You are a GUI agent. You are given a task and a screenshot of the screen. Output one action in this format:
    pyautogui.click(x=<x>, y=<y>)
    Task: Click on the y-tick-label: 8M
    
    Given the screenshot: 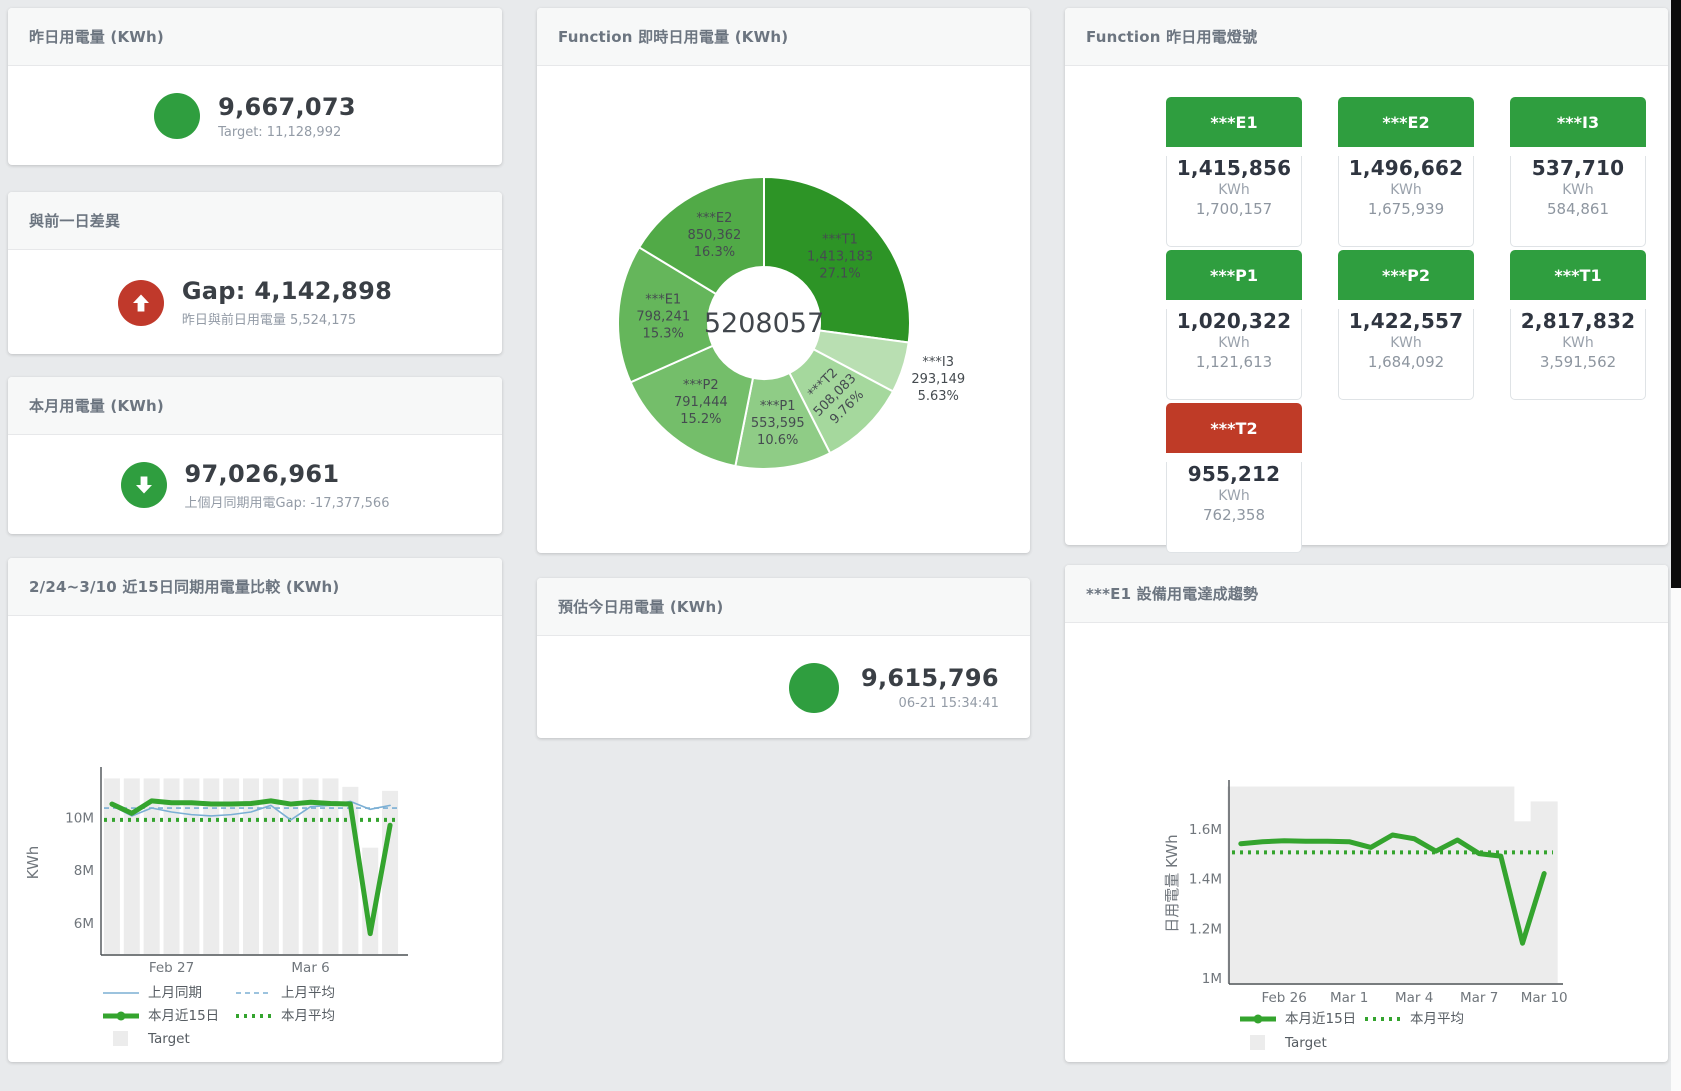 What is the action you would take?
    pyautogui.click(x=84, y=871)
    